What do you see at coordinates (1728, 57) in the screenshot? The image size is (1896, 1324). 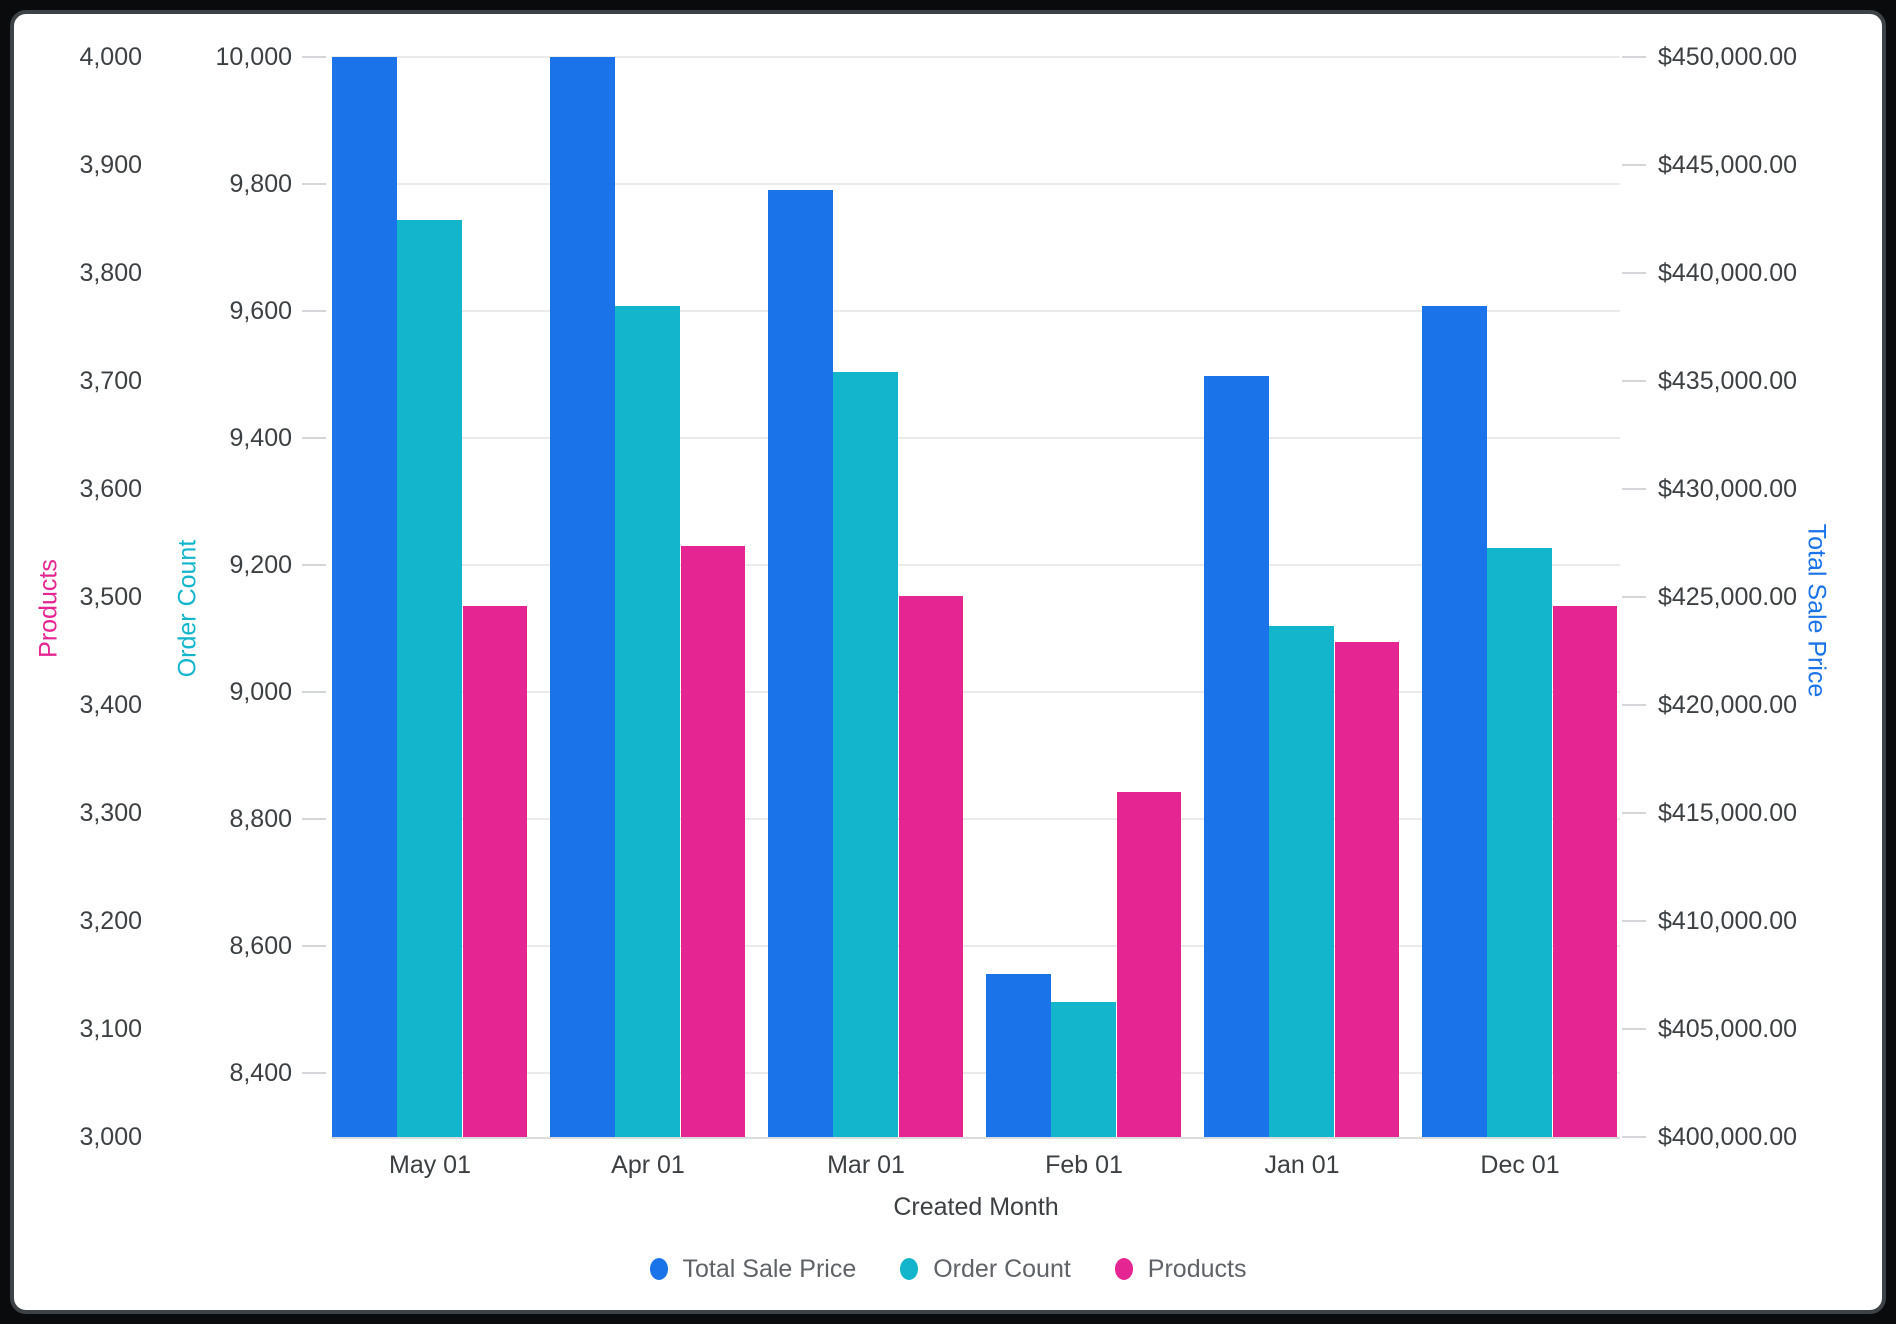 I see `total-sale-price-tick-label: $450,000.00` at bounding box center [1728, 57].